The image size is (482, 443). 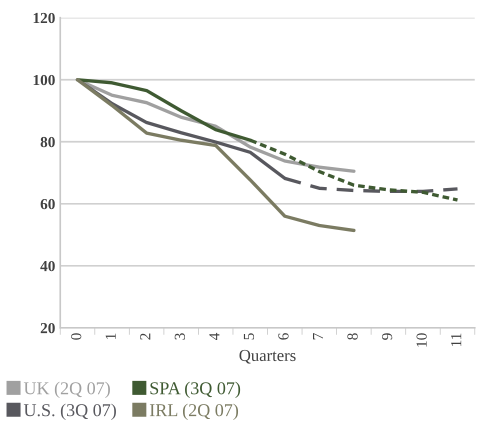 What do you see at coordinates (67, 390) in the screenshot?
I see `legend-label: UK (2Q 07)` at bounding box center [67, 390].